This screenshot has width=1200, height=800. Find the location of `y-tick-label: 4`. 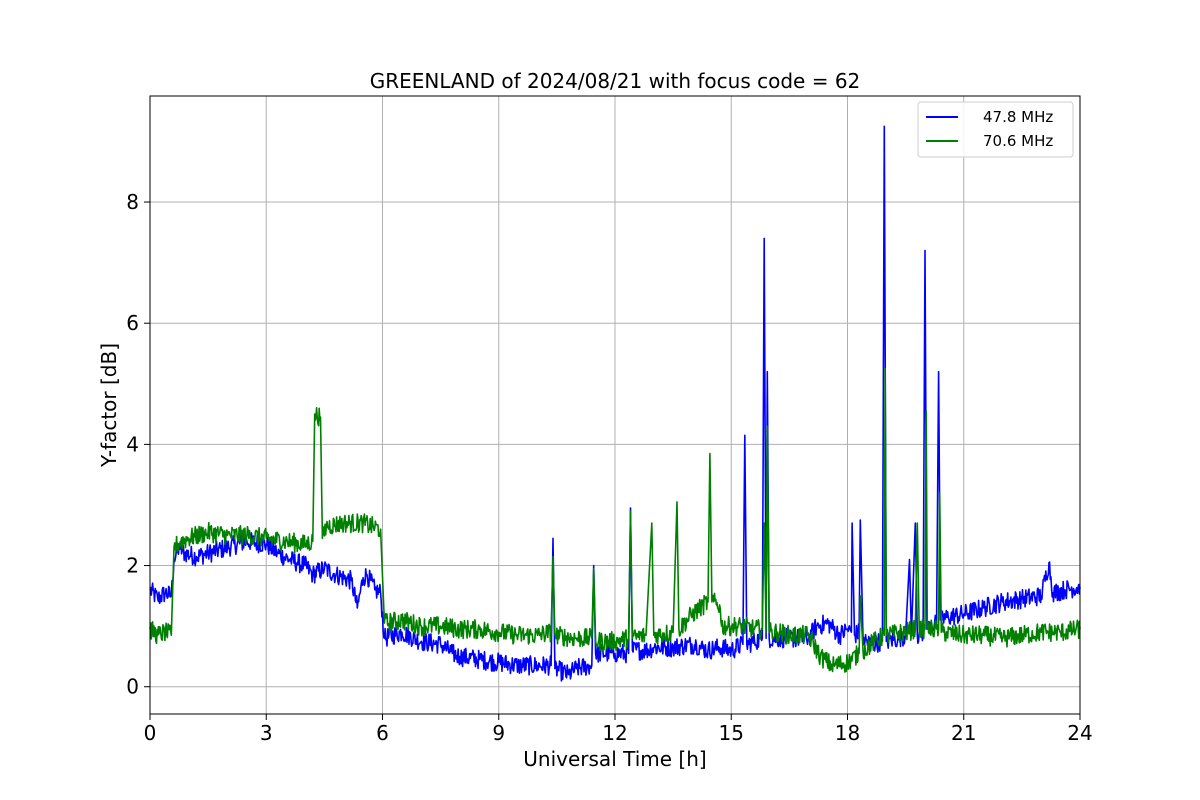

y-tick-label: 4 is located at coordinates (132, 444).